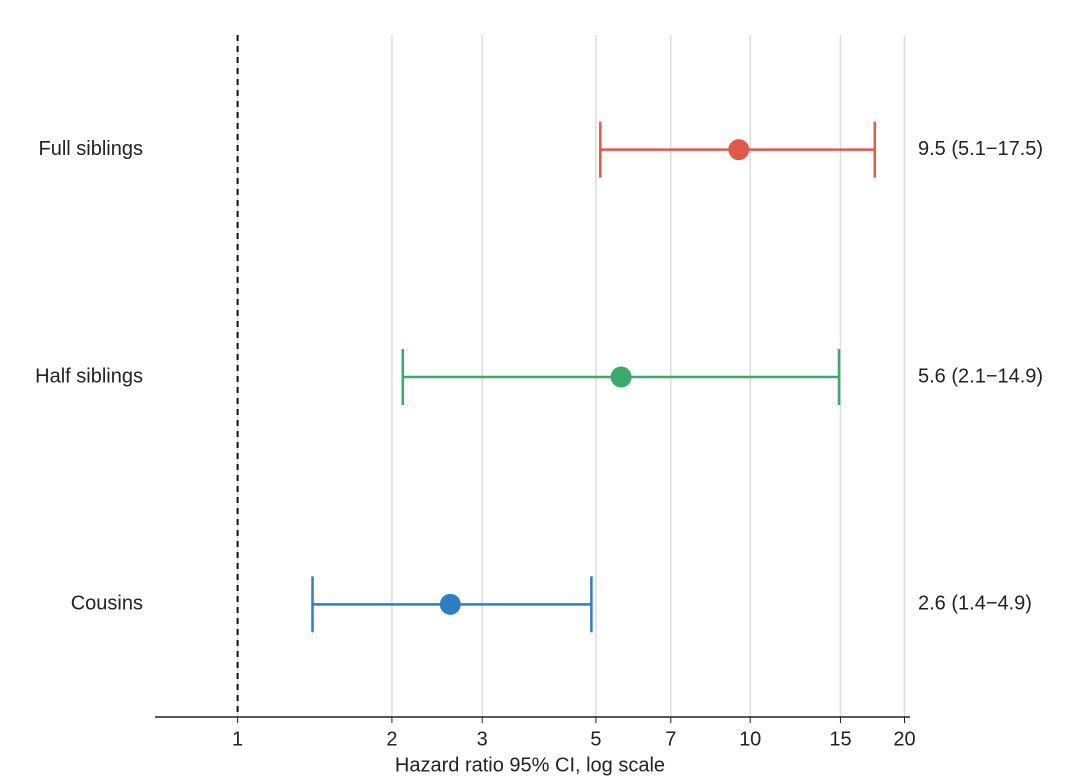  Describe the element at coordinates (530, 765) in the screenshot. I see `x-axis-label: Hazard ratio 95% CI, log scale` at that location.